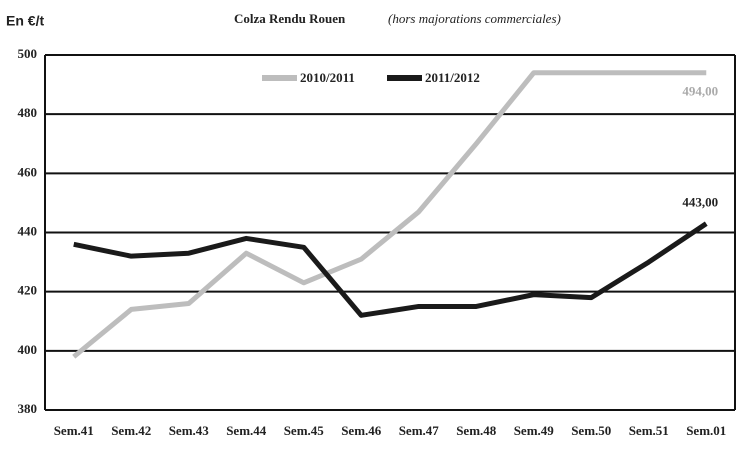 The image size is (747, 450). I want to click on x-tick-label: Sem.48, so click(476, 430).